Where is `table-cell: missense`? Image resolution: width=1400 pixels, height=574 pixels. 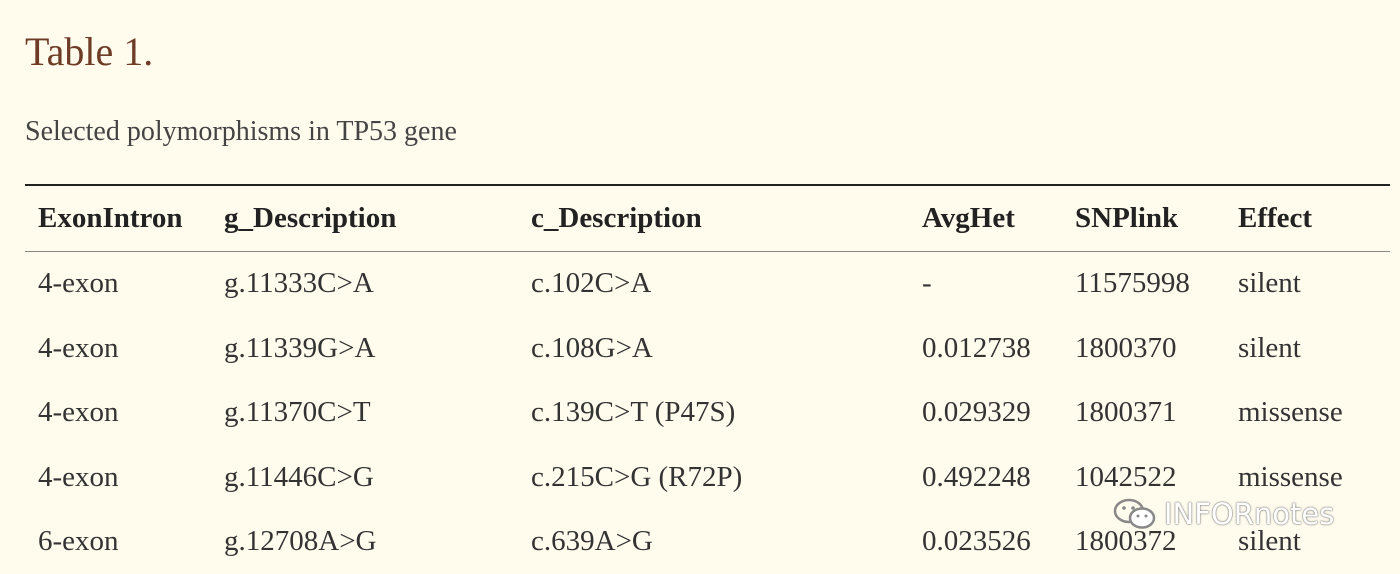 table-cell: missense is located at coordinates (1307, 413).